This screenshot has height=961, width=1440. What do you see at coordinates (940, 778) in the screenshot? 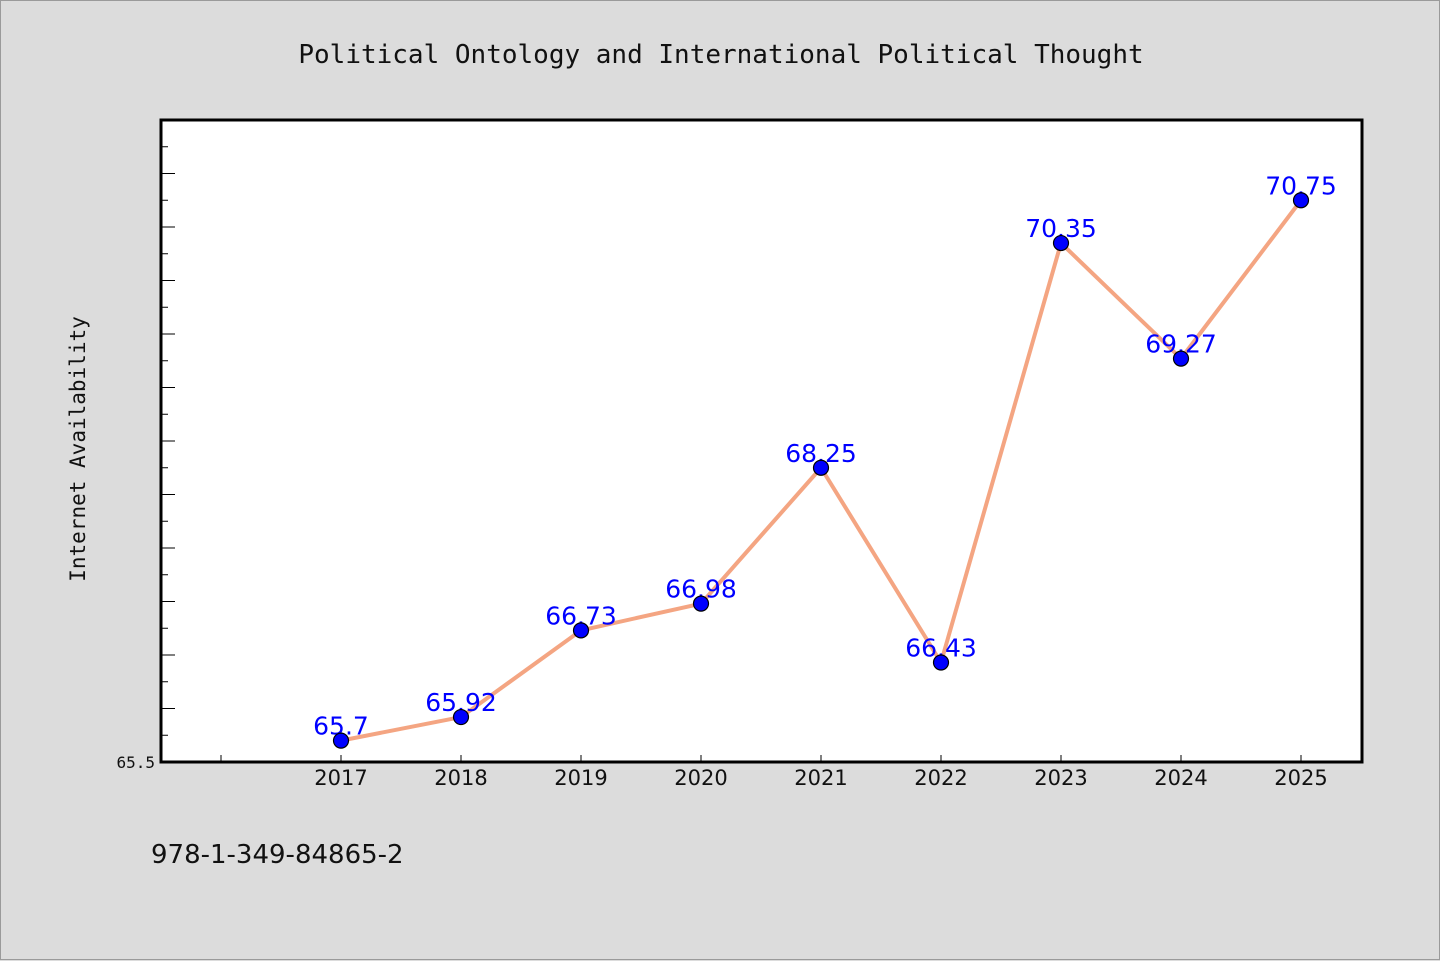
I see `x-tick-label: 2022` at bounding box center [940, 778].